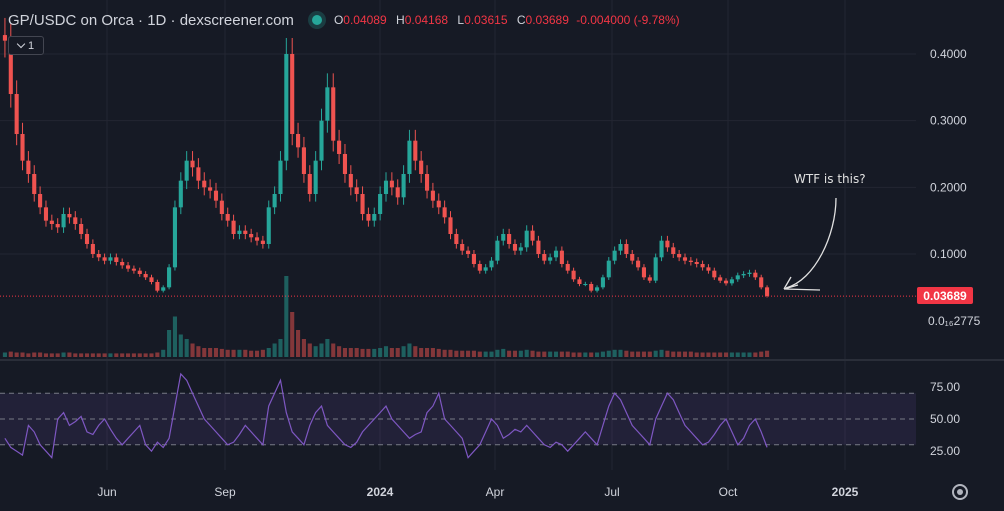 The height and width of the screenshot is (511, 1004). What do you see at coordinates (26, 45) in the screenshot?
I see `indicator-toggle-button: 1` at bounding box center [26, 45].